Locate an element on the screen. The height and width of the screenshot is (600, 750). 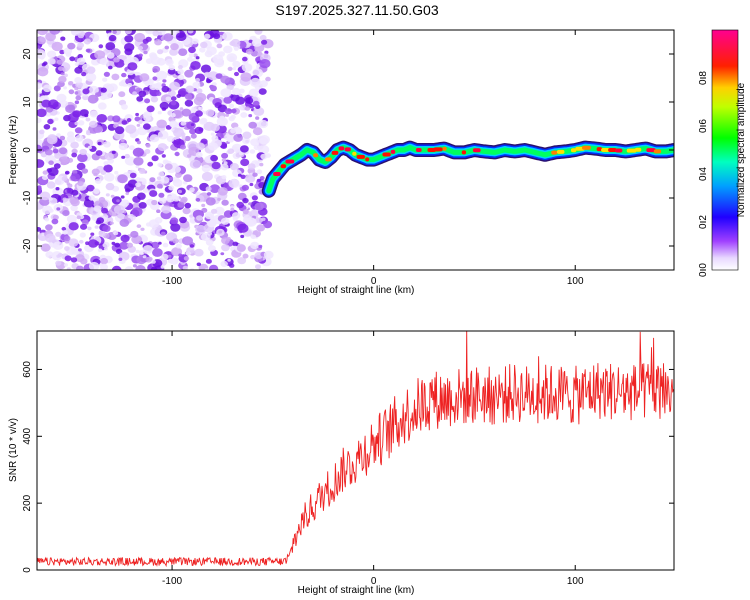
colorbar-tick-label: 0.8 is located at coordinates (703, 78).